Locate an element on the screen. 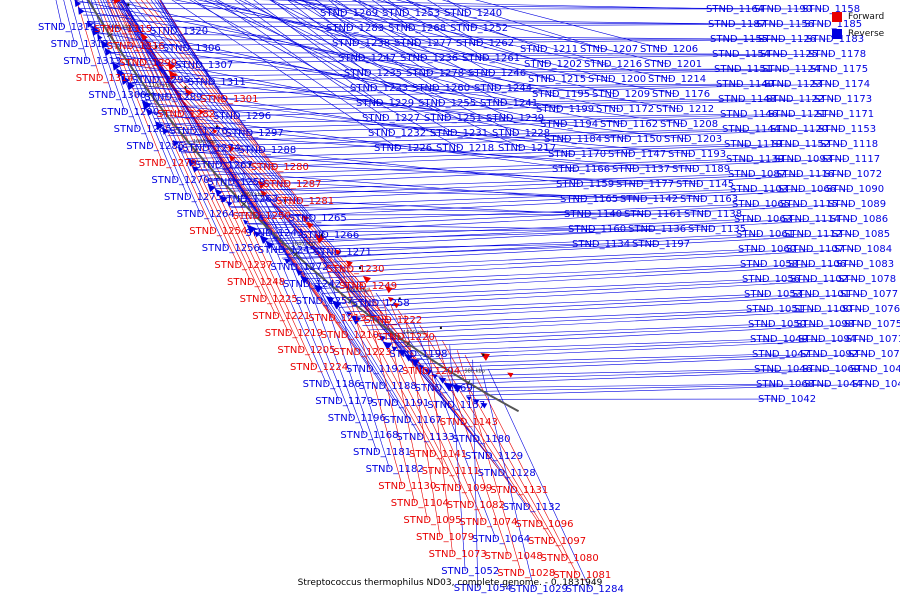 This screenshot has height=600, width=900. gene-label: STND_1267 is located at coordinates (224, 165).